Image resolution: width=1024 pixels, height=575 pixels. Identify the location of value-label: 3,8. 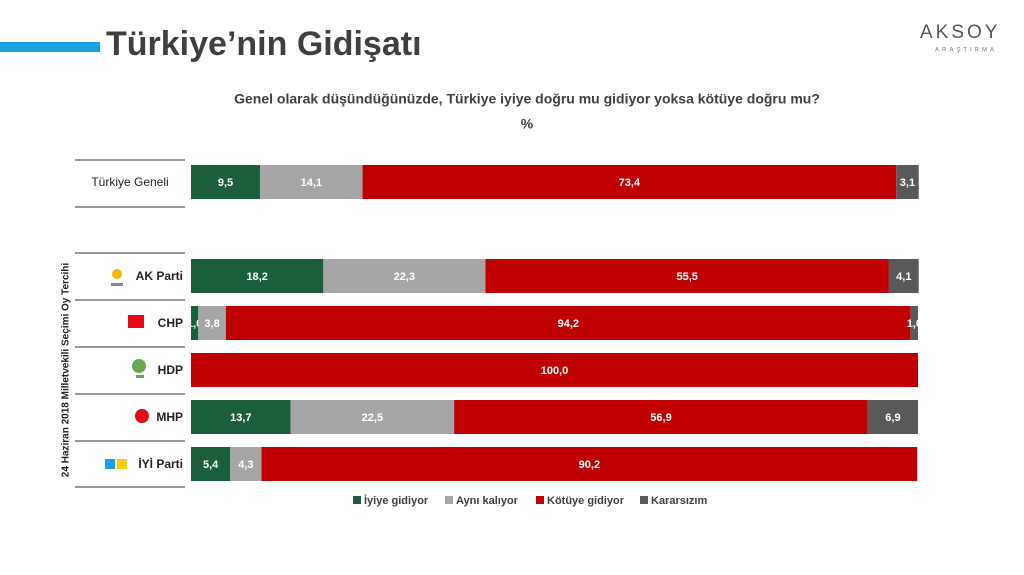
(211, 324).